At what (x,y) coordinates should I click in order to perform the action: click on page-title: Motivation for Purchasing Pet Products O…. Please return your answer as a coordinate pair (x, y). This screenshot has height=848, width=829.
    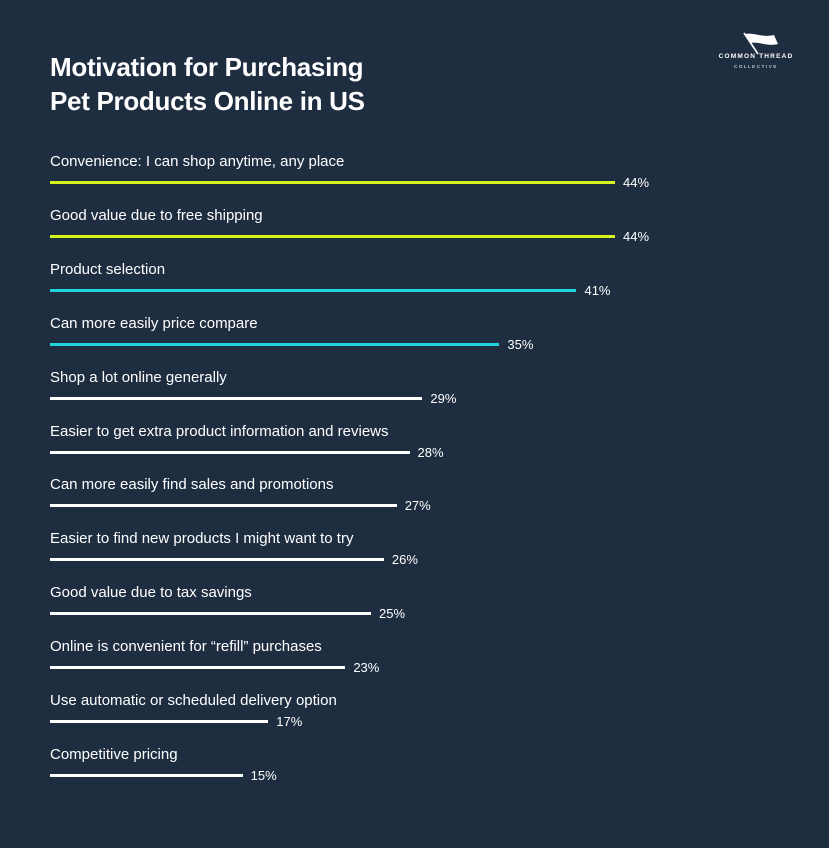
    Looking at the image, I should click on (207, 84).